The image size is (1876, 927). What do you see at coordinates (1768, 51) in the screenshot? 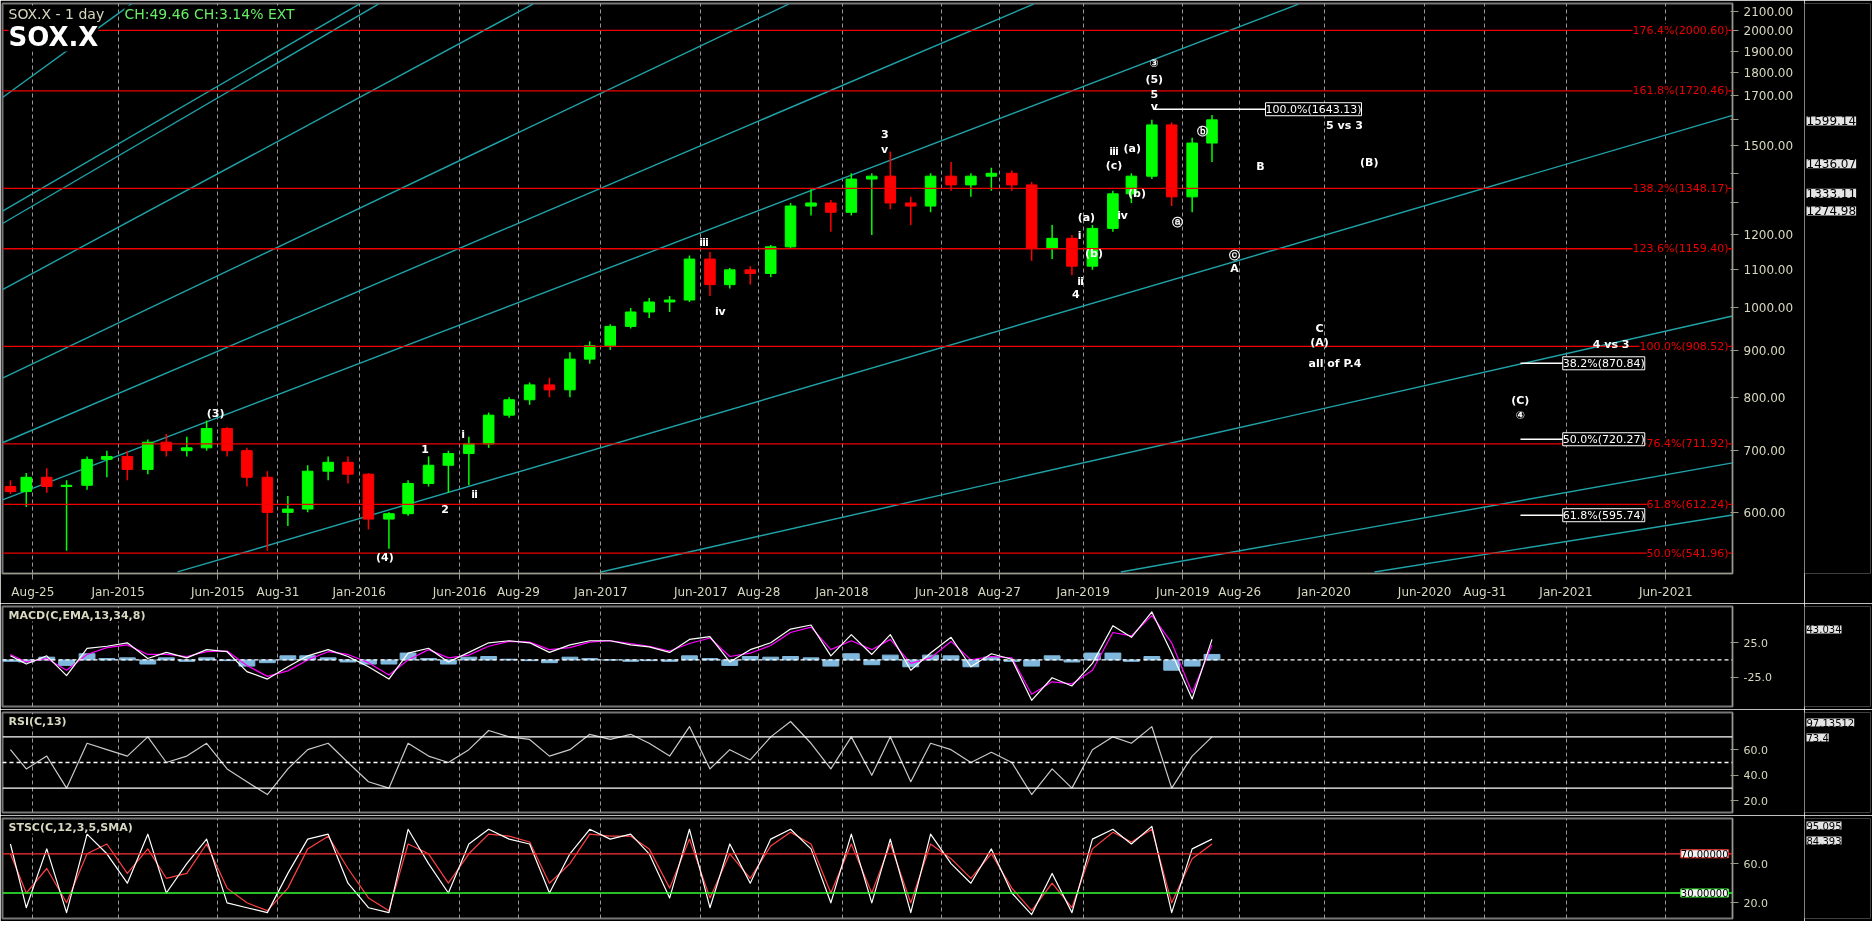
I see `y-tick-label: 1900.00` at bounding box center [1768, 51].